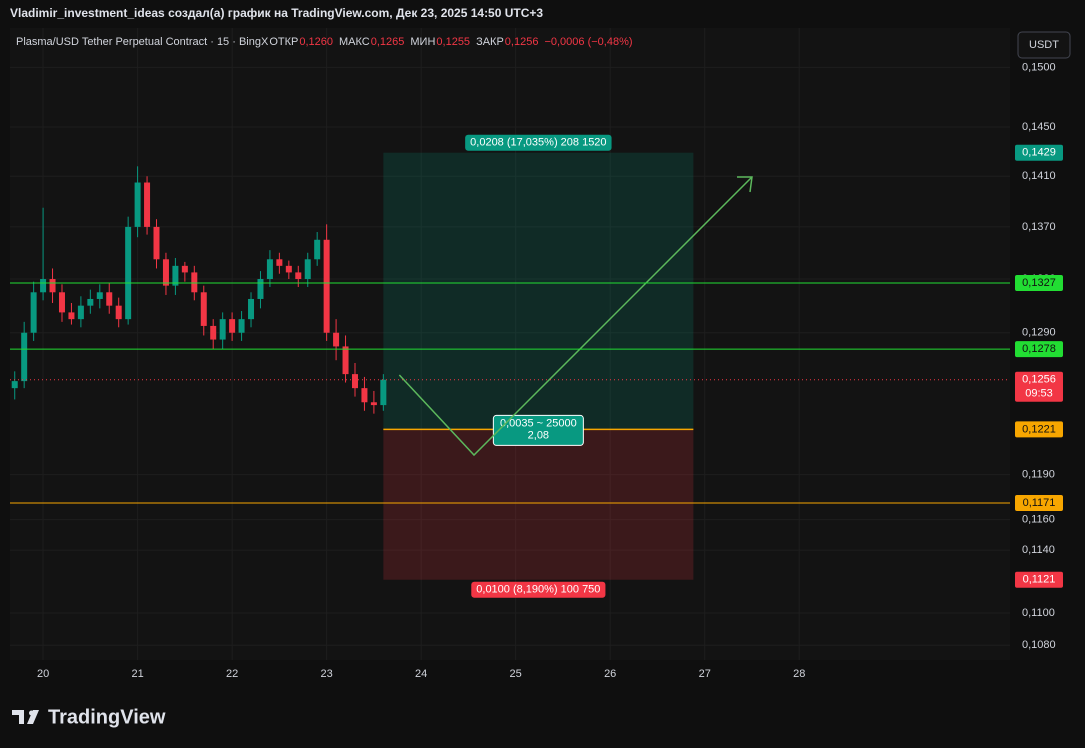  Describe the element at coordinates (1039, 67) in the screenshot. I see `y-tick-label: 0,1500` at that location.